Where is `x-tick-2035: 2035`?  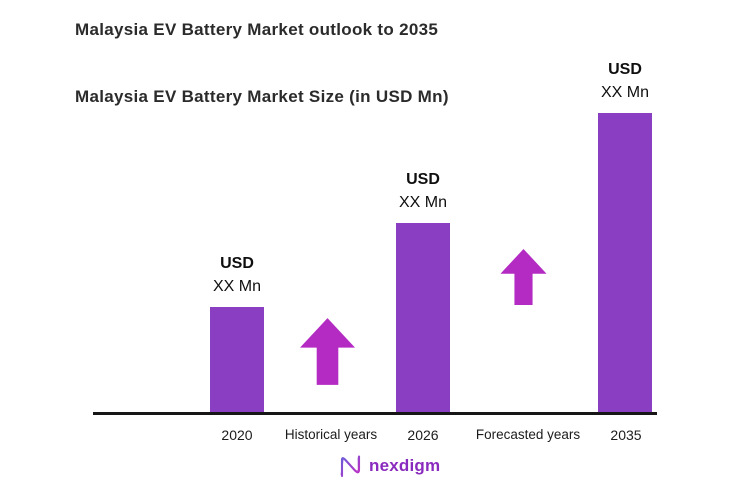 x-tick-2035: 2035 is located at coordinates (626, 435).